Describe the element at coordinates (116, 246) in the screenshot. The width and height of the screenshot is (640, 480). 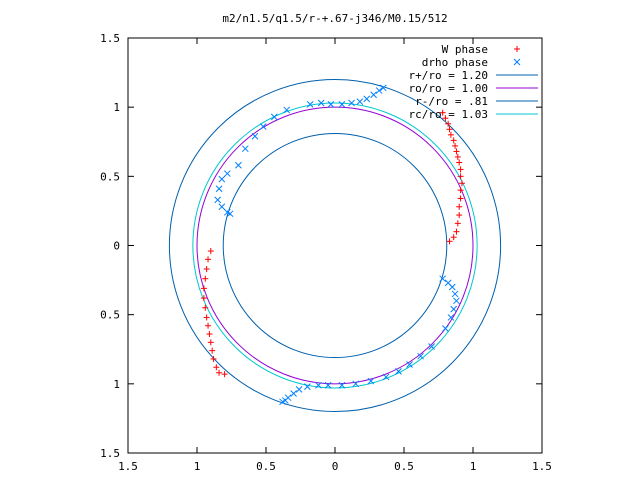
I see `y-tick-label: 0` at that location.